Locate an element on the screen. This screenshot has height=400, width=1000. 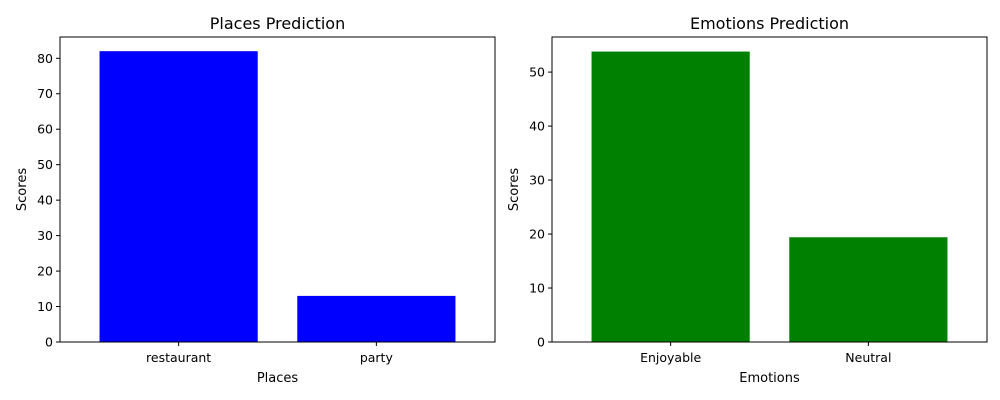
x-axis-label: Emotions is located at coordinates (769, 378).